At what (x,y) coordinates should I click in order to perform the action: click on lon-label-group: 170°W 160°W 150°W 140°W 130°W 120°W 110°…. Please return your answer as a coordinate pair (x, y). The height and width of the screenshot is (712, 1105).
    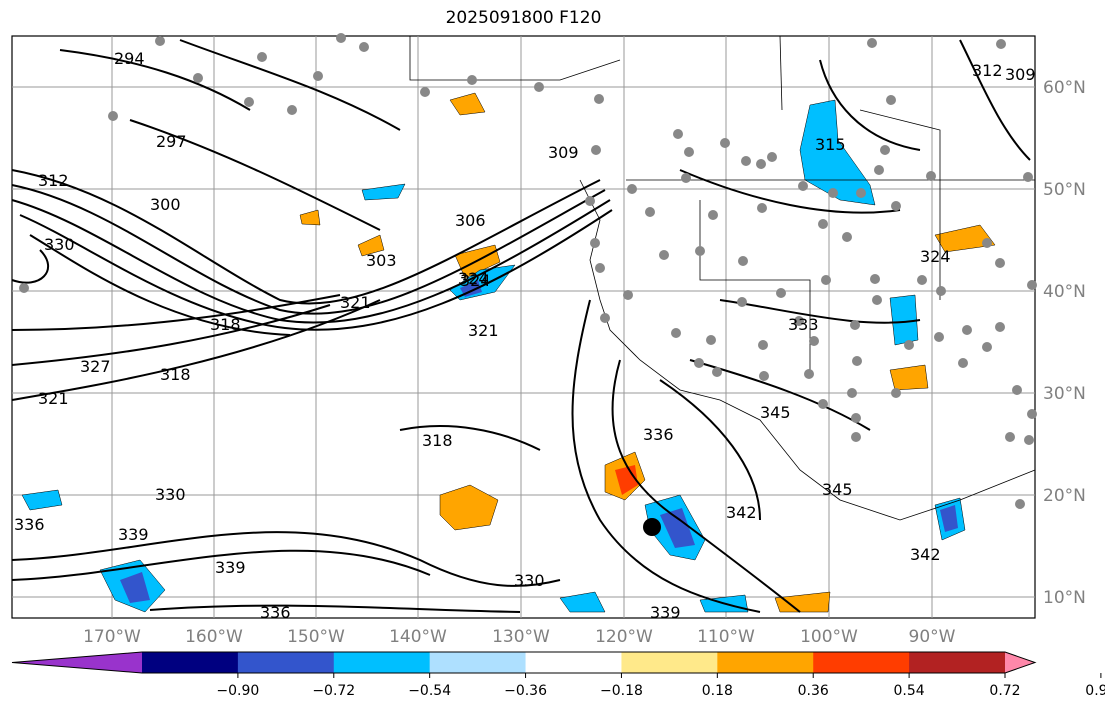
    Looking at the image, I should click on (519, 637).